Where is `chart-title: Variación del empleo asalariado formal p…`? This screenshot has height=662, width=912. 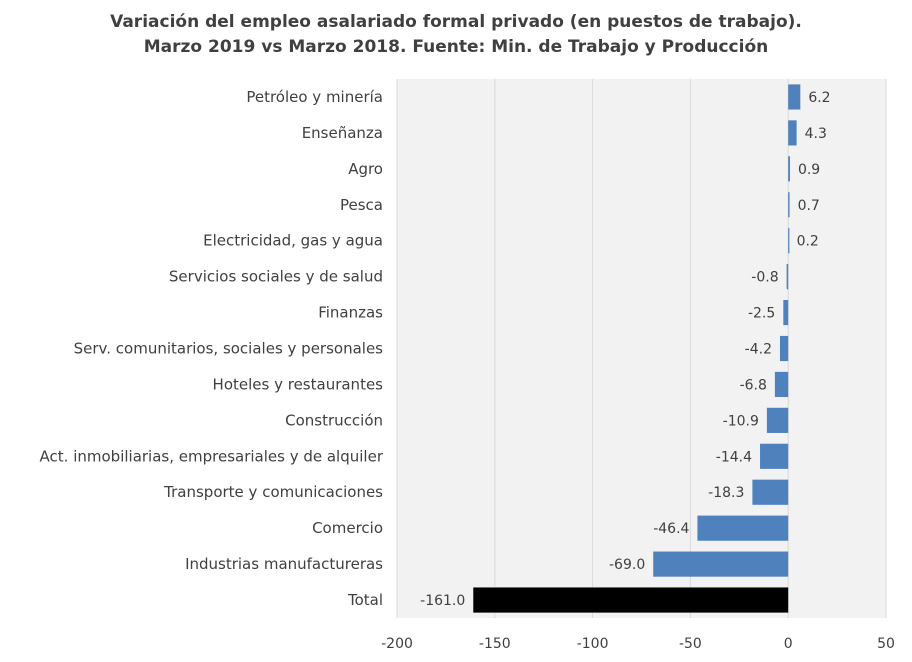 chart-title: Variación del empleo asalariado formal p… is located at coordinates (456, 22).